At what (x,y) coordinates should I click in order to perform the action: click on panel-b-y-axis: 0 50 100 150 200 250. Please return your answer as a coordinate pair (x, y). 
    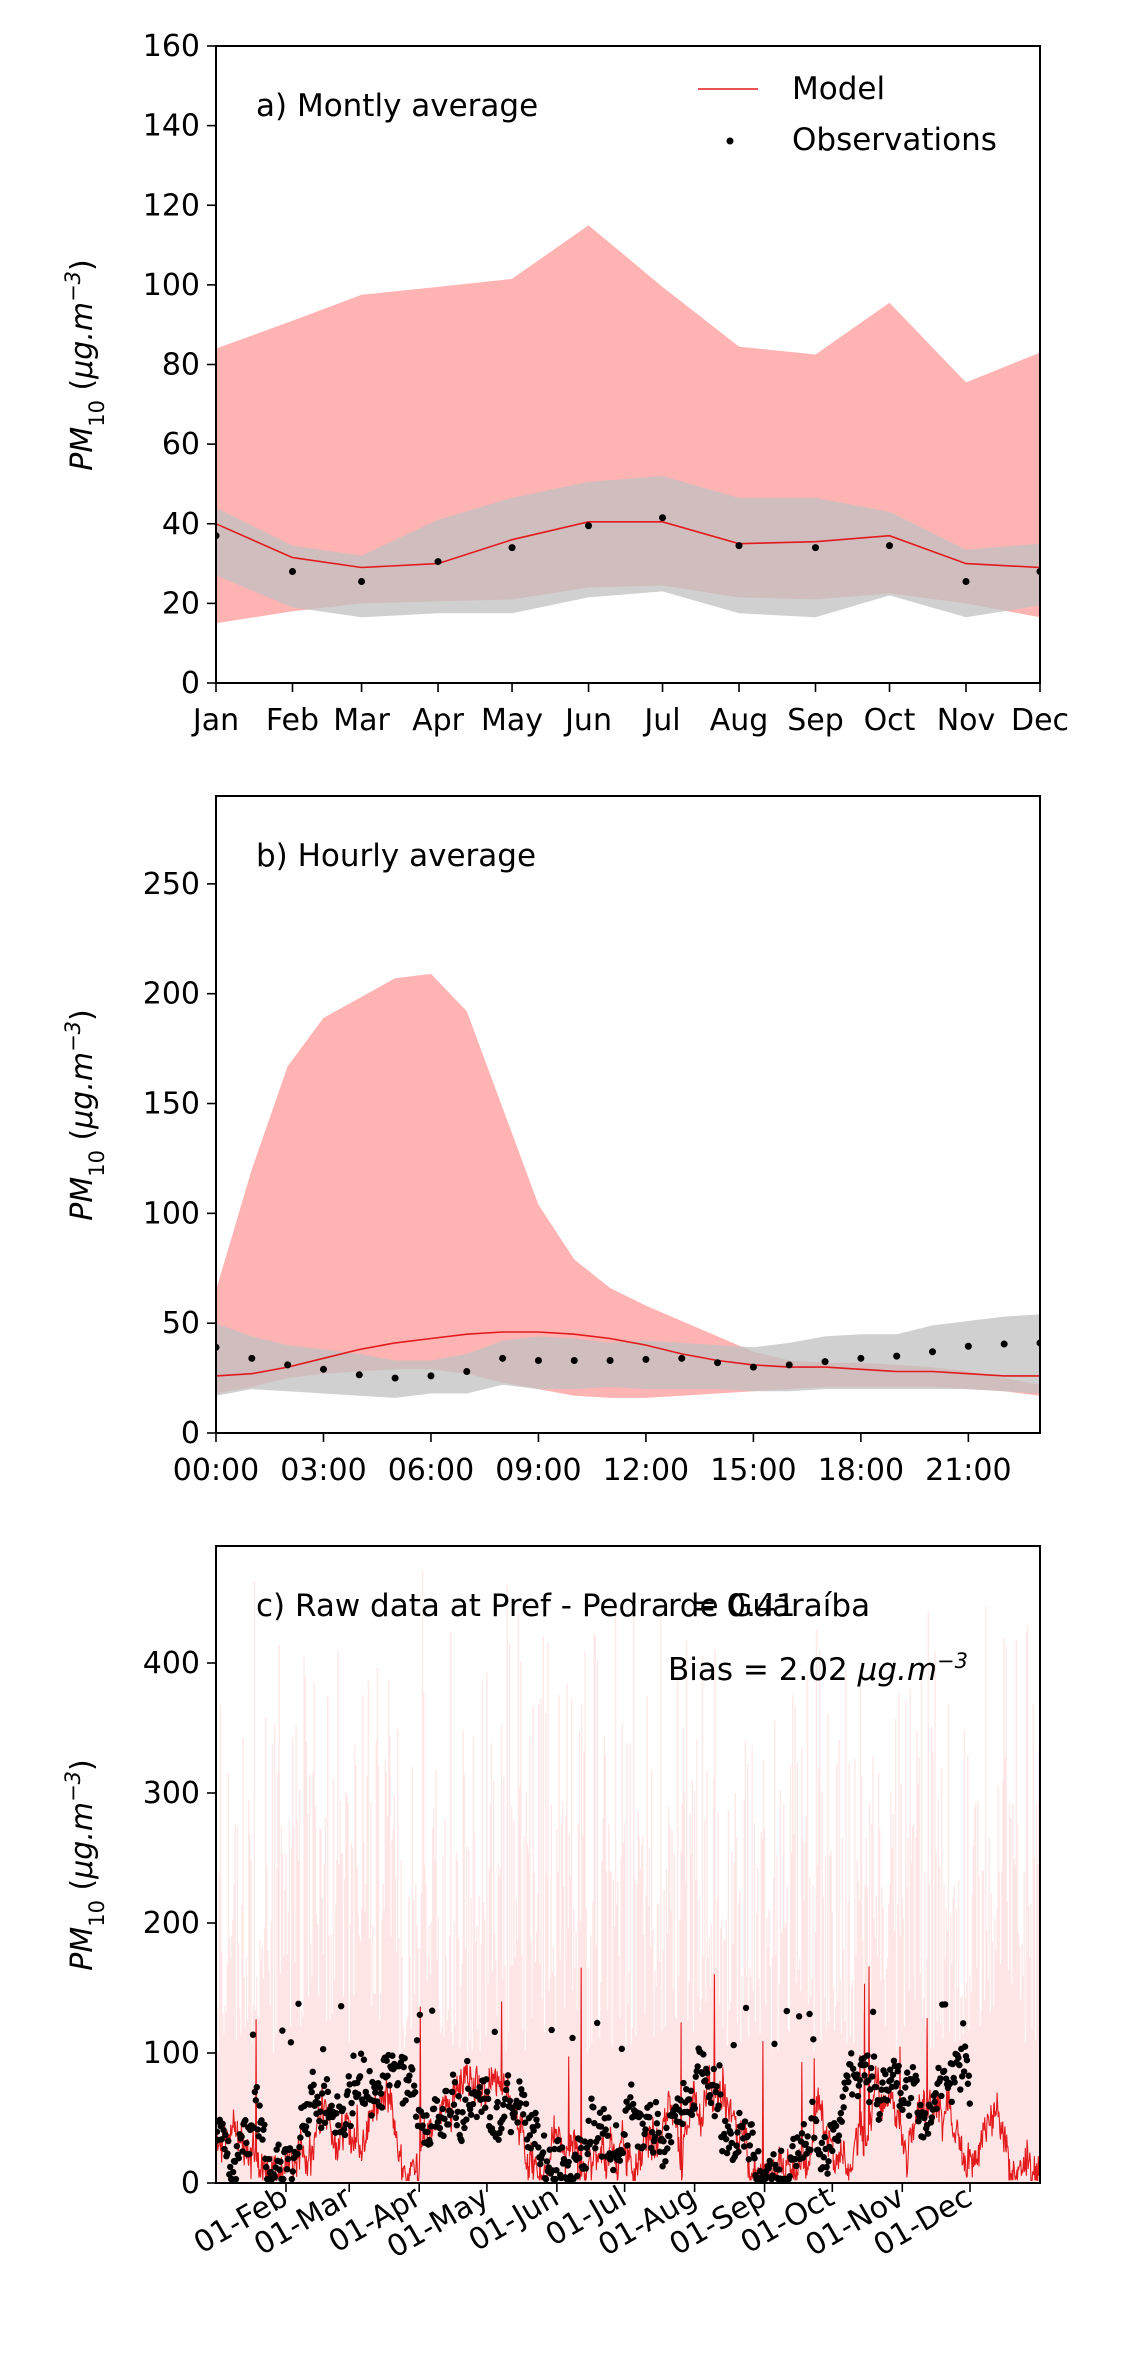
    Looking at the image, I should click on (179, 1159).